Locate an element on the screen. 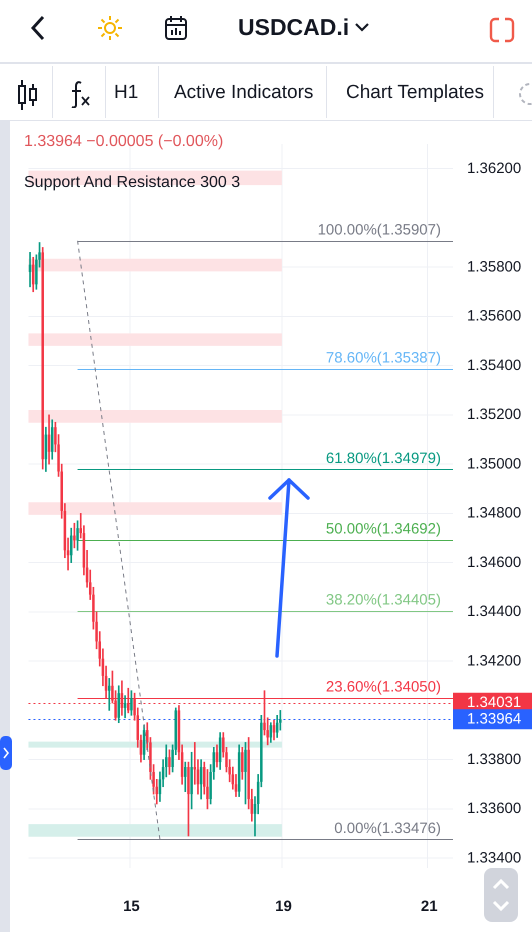 Image resolution: width=532 pixels, height=932 pixels. ref-line-label: 61.80%(1.34979) is located at coordinates (383, 458).